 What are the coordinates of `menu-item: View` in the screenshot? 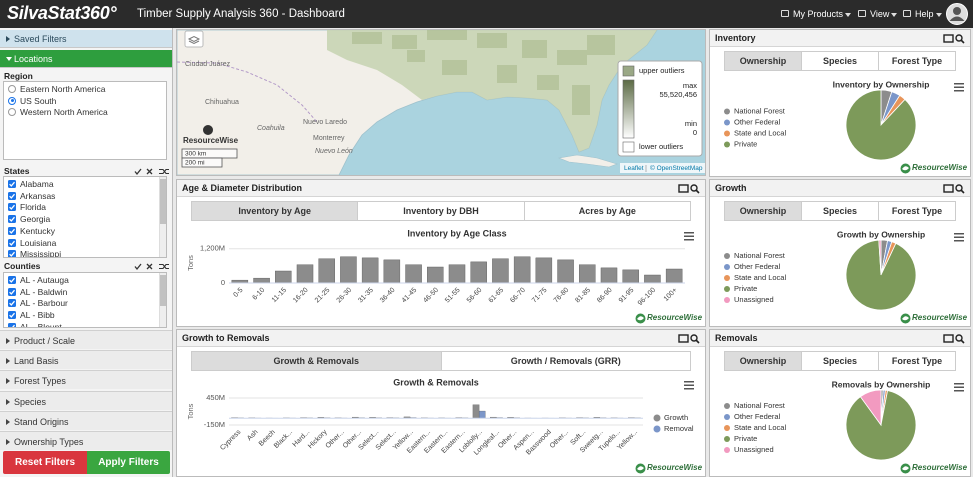 It's located at (878, 14).